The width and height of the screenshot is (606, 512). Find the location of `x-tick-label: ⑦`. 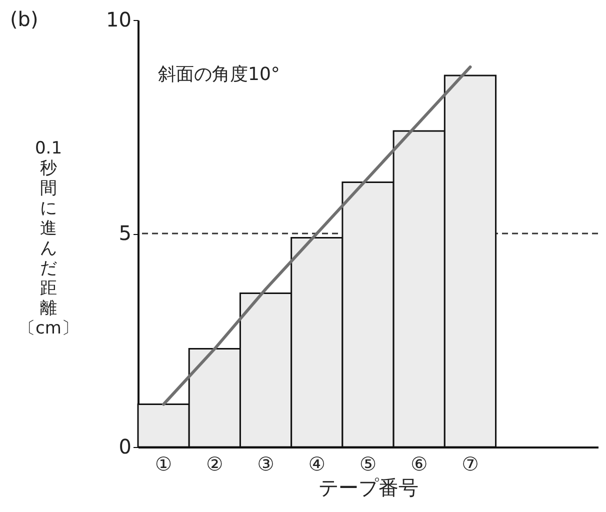

x-tick-label: ⑦ is located at coordinates (470, 465).